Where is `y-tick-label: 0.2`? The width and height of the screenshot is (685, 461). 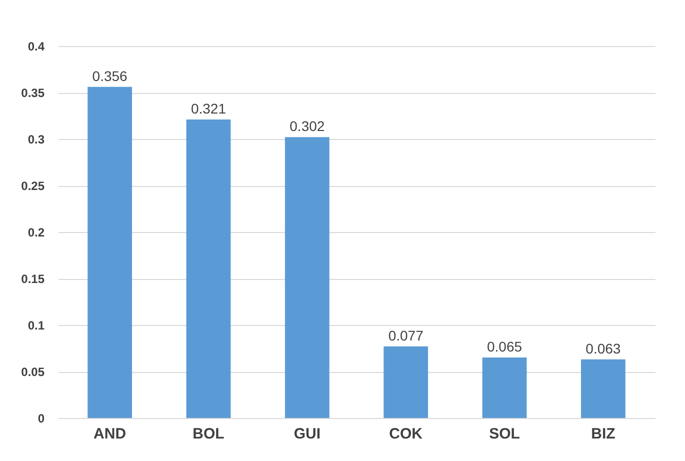
y-tick-label: 0.2 is located at coordinates (36, 233).